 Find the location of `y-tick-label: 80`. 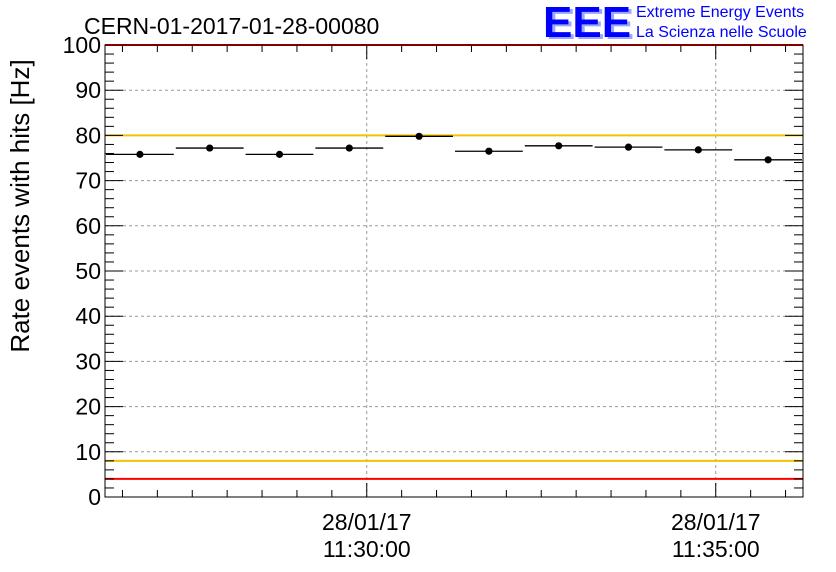

y-tick-label: 80 is located at coordinates (88, 135).